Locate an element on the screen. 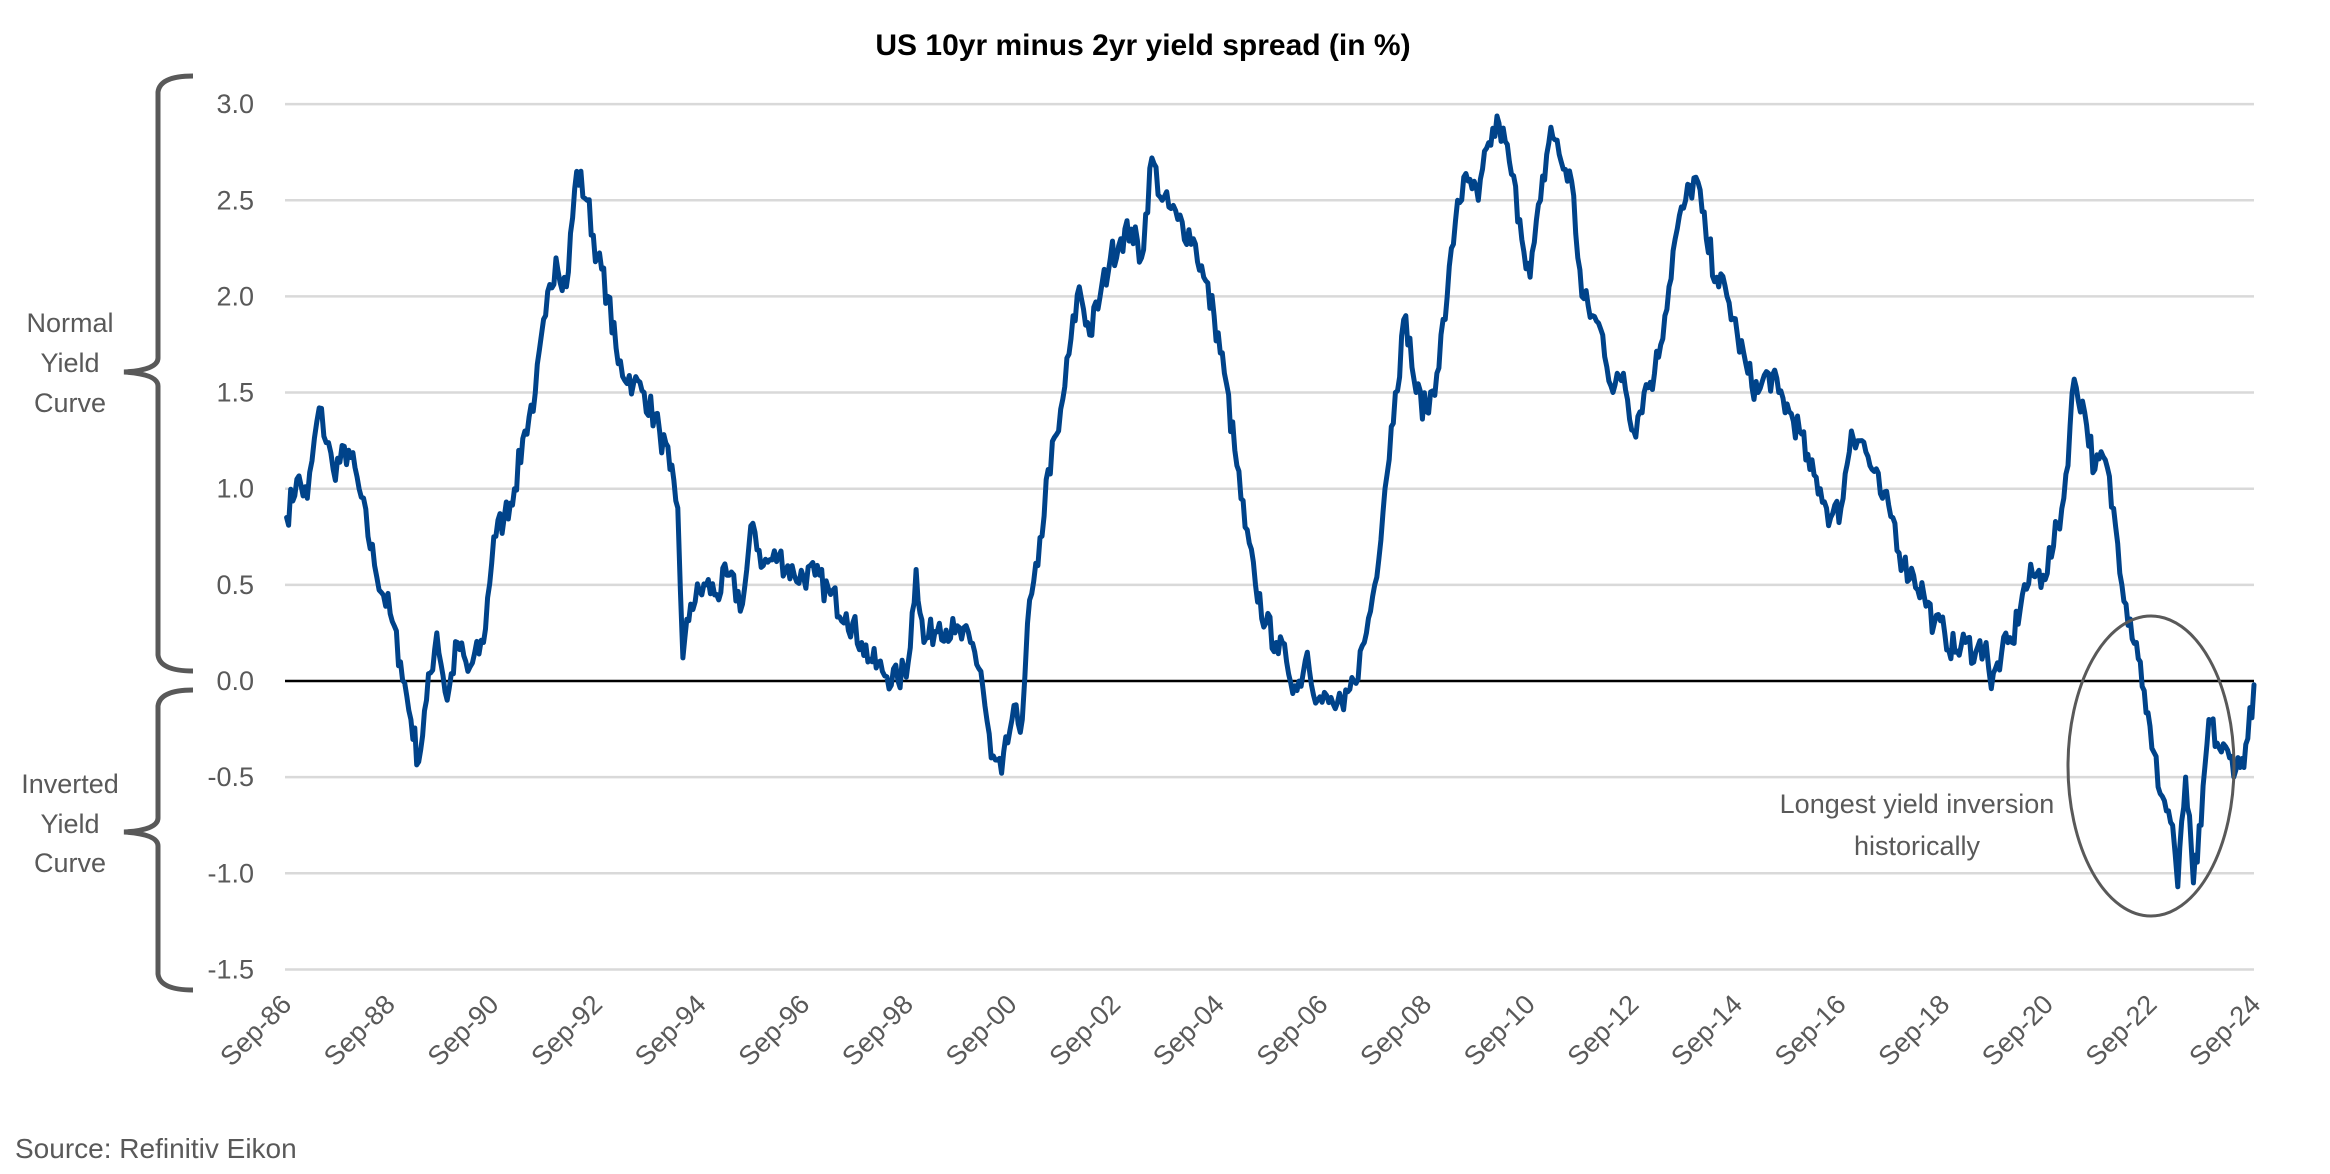 This screenshot has height=1174, width=2330. normal-label-line-2: Yield is located at coordinates (69, 363).